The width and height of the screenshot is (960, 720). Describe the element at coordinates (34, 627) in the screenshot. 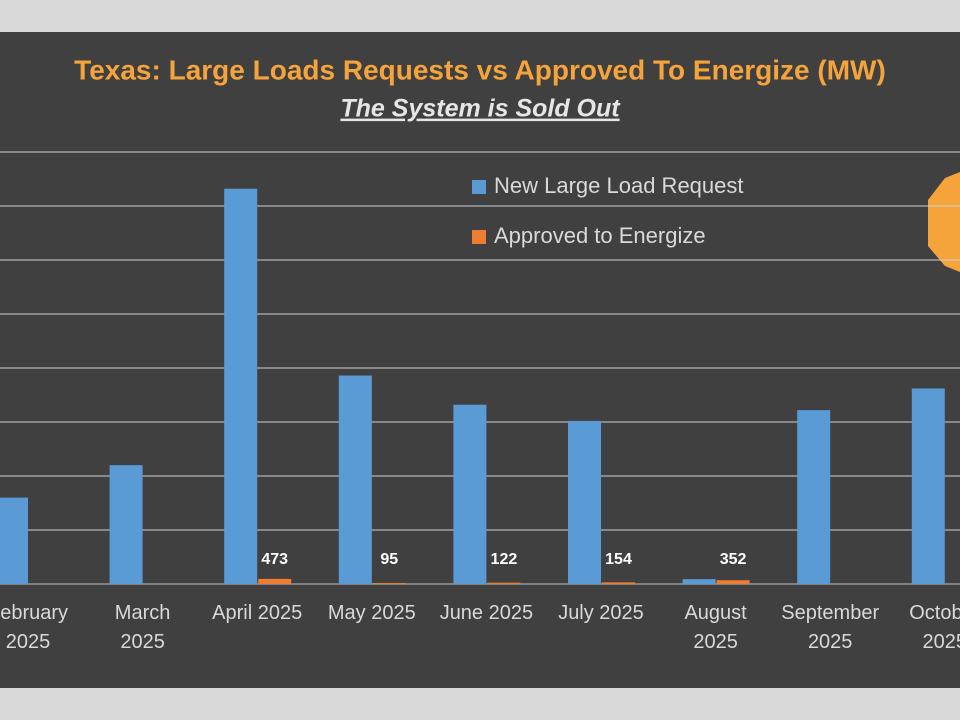

I see `x-tick-label: February2025` at that location.